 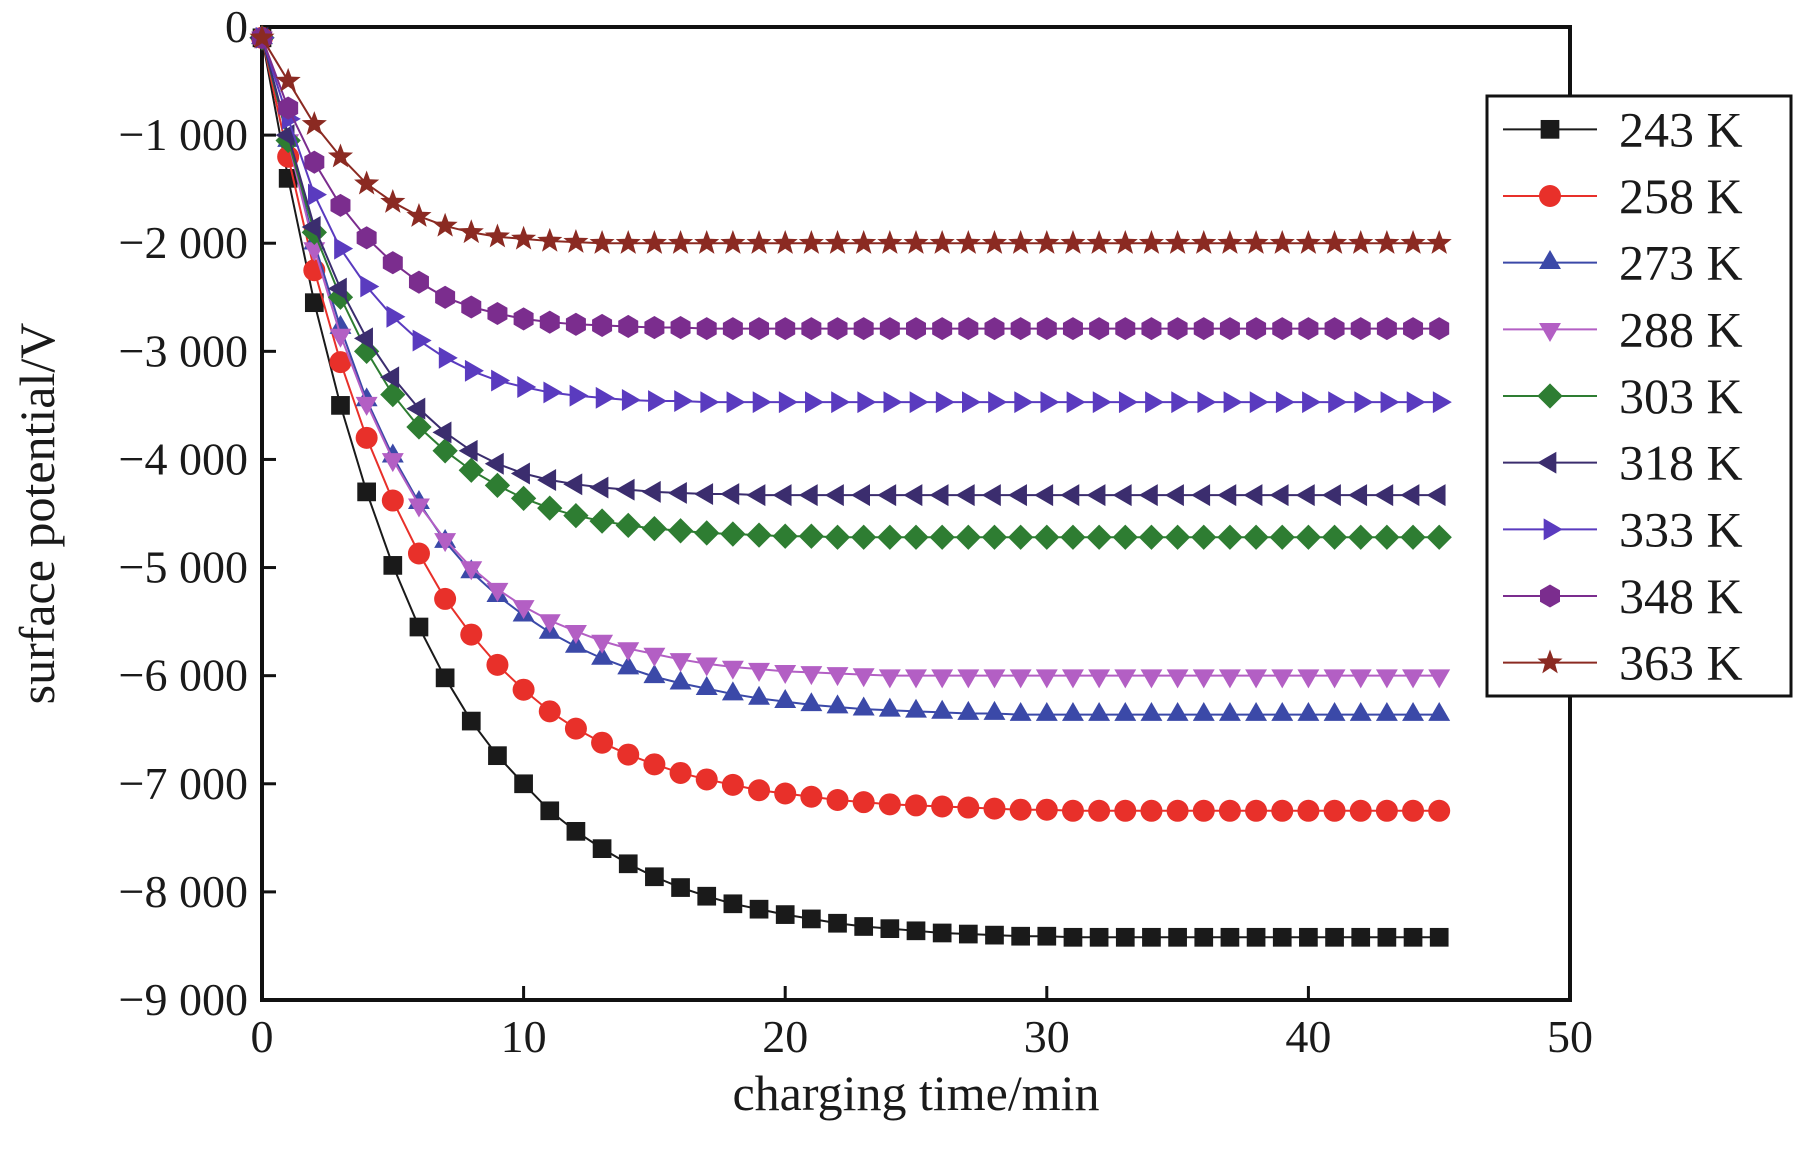 I want to click on legend-label: 303 K, so click(x=1681, y=396).